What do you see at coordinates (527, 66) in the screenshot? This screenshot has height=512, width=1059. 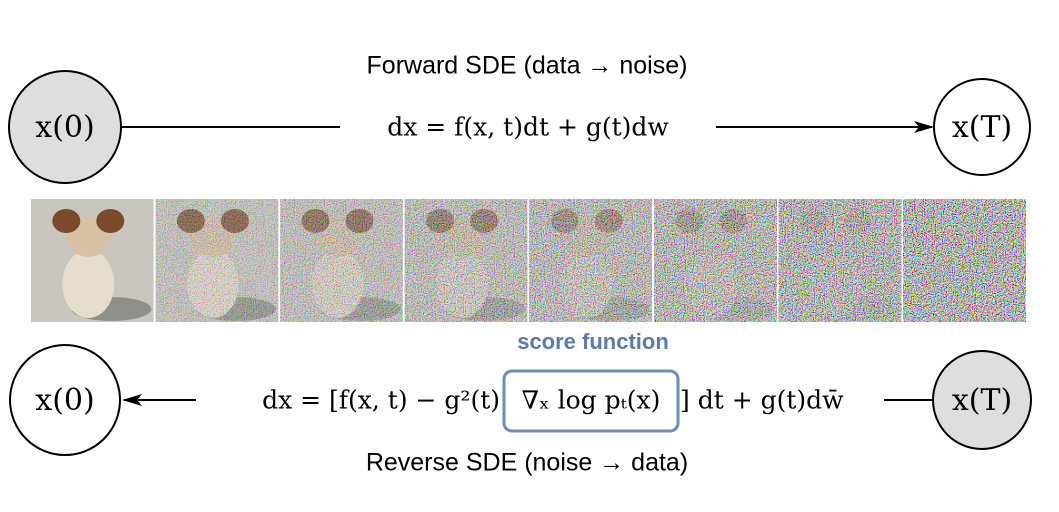 I see `forward-title: Forward SDE (data → noise)` at bounding box center [527, 66].